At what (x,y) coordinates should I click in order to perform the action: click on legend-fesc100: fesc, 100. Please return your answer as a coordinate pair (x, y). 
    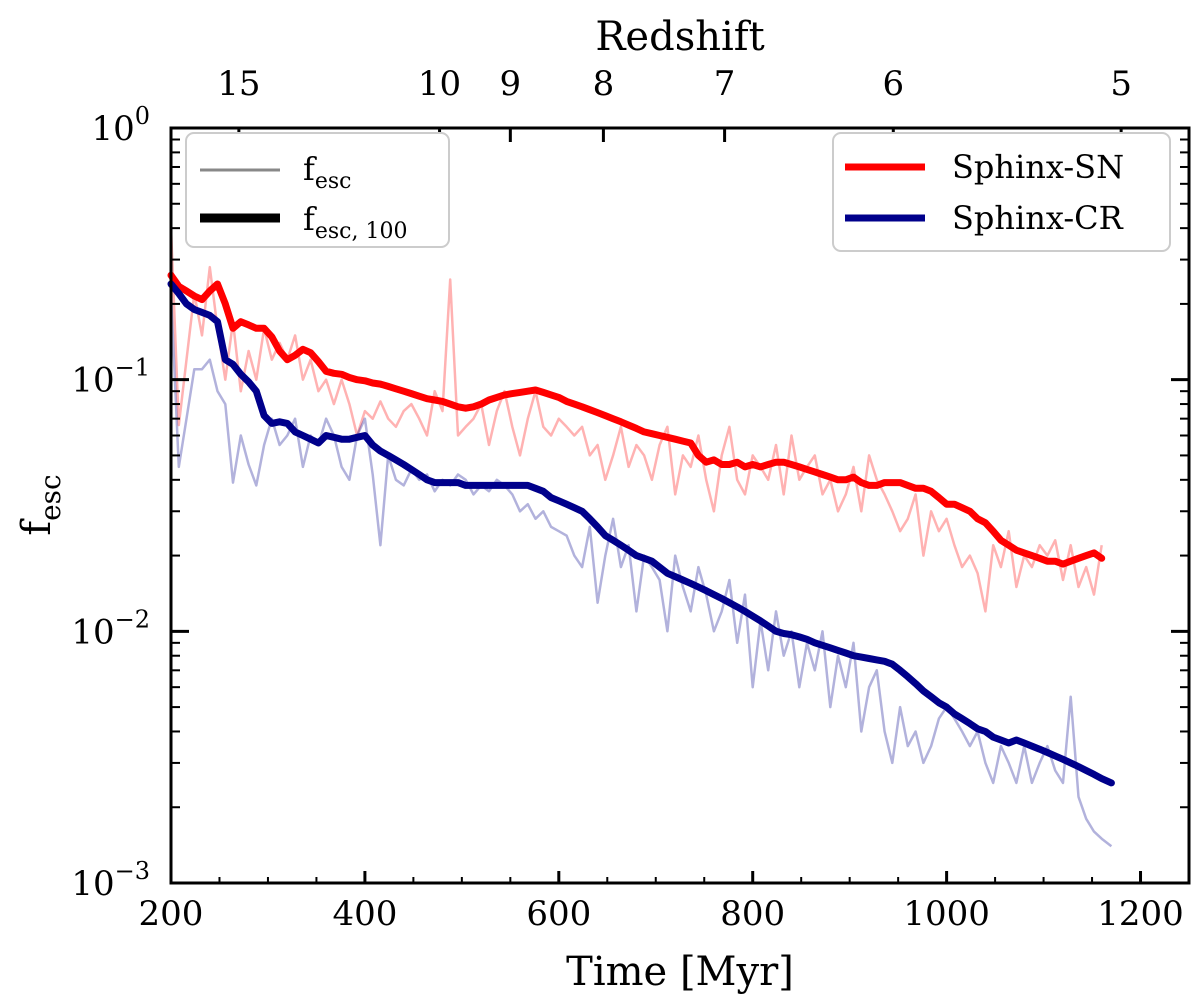
    Looking at the image, I should click on (355, 222).